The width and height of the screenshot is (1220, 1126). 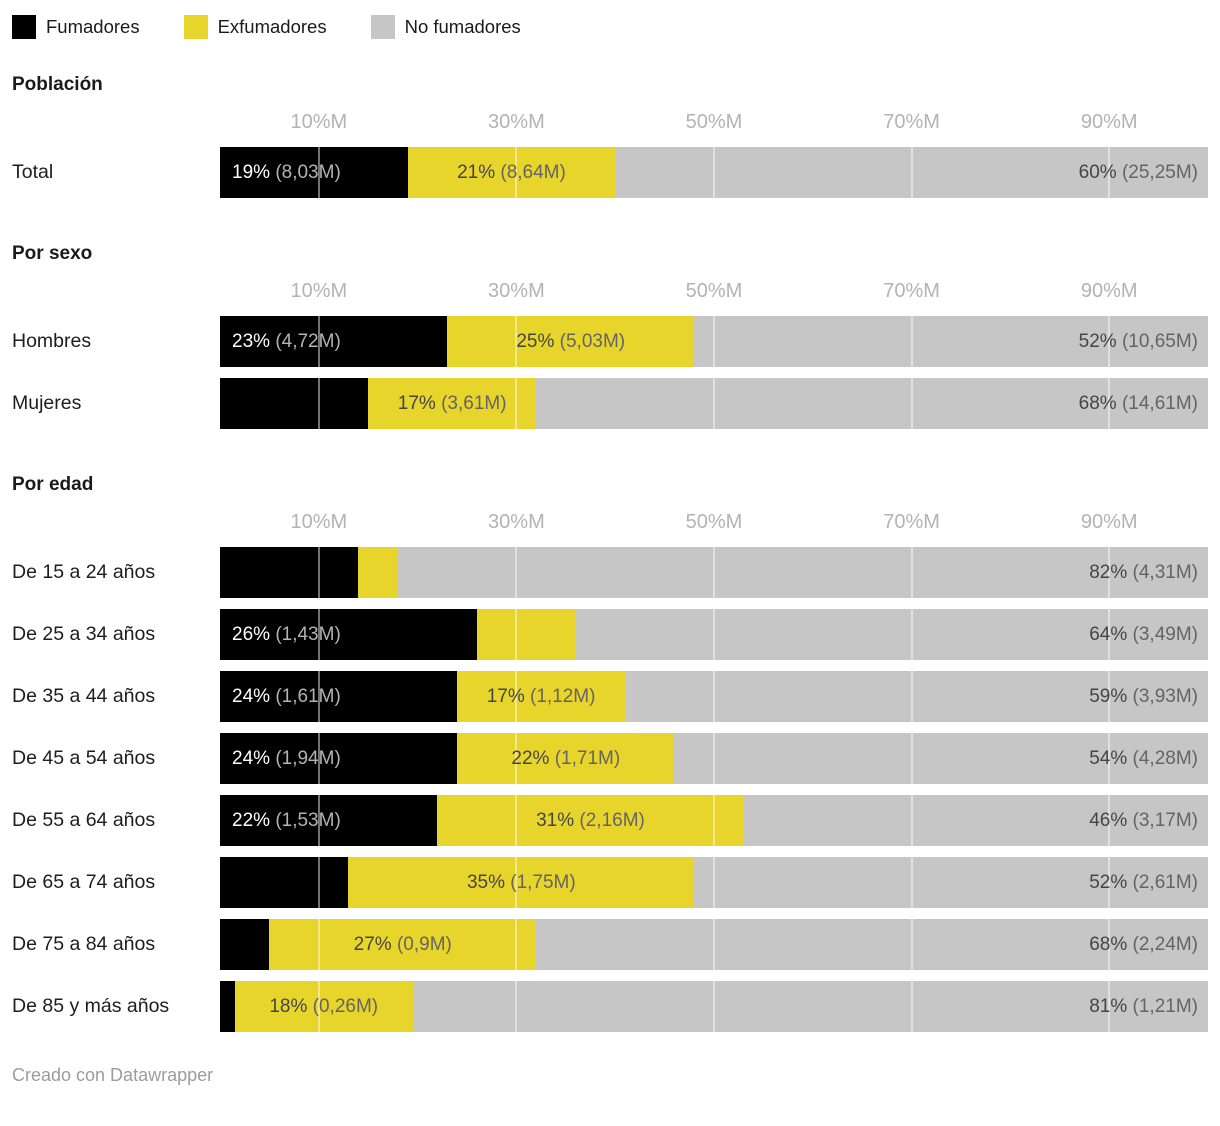 I want to click on row-label: Total, so click(x=33, y=172).